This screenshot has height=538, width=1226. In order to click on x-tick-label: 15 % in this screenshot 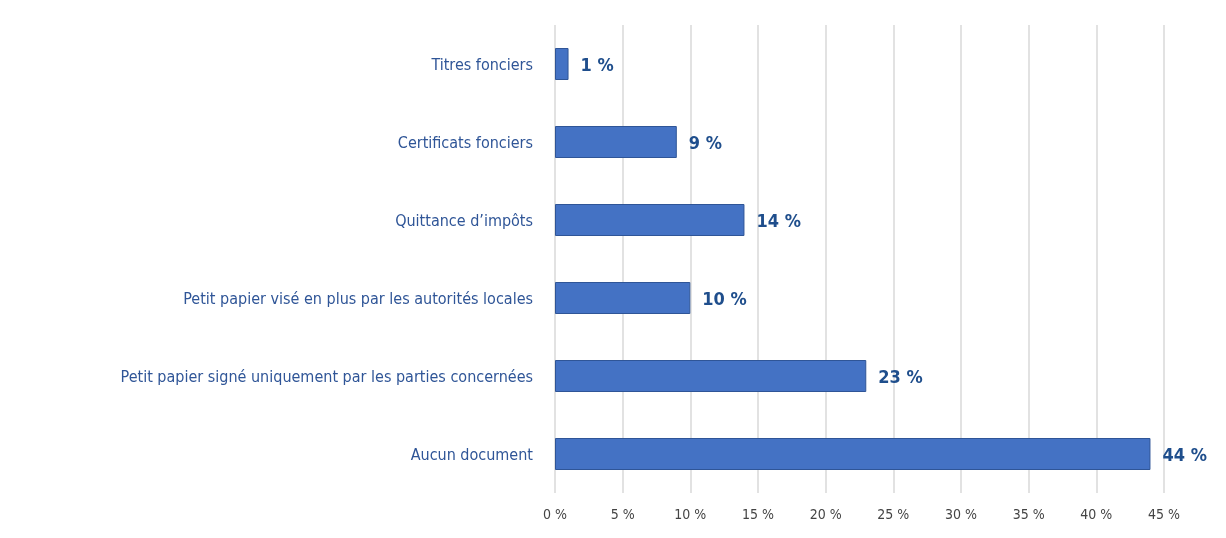, I will do `click(758, 514)`.